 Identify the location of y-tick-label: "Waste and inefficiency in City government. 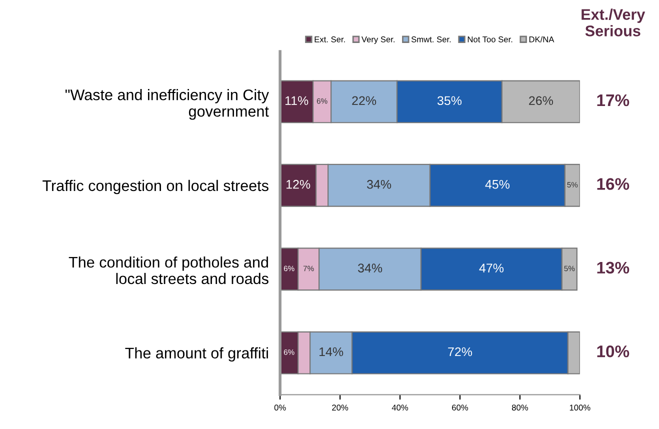
(167, 104).